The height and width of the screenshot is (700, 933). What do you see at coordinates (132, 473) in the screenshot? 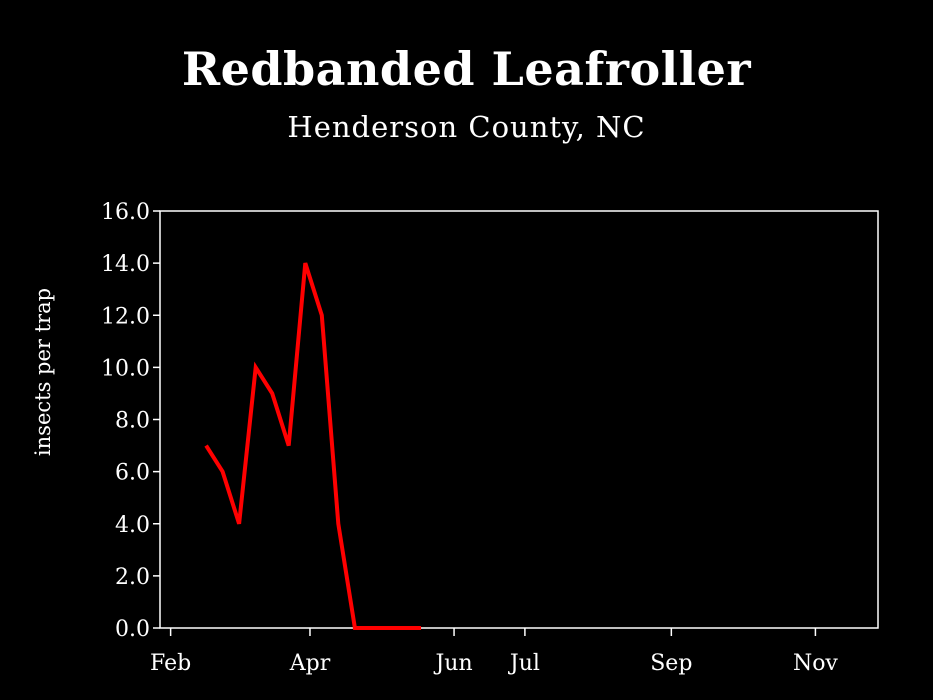
I see `y-tick-label: 6.0` at bounding box center [132, 473].